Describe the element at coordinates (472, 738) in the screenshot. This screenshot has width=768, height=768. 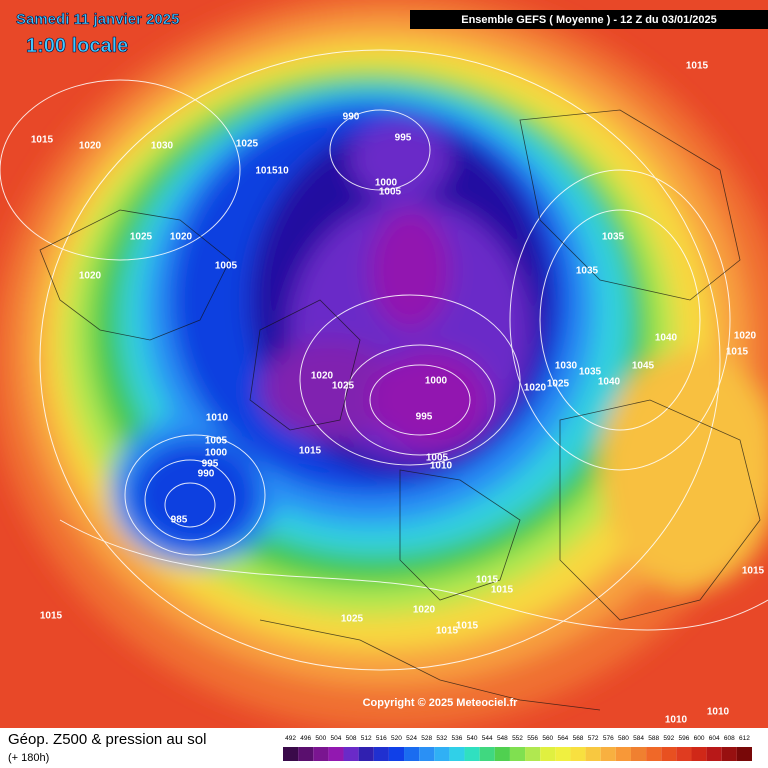
I see `colorbar-label: 540` at that location.